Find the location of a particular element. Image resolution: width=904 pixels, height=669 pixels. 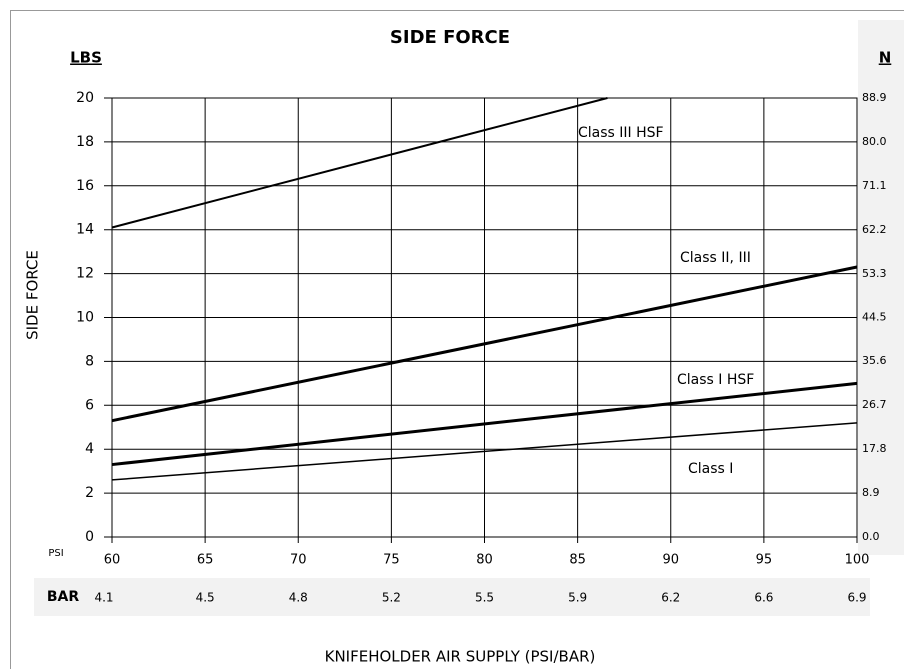

right-axis-band is located at coordinates (881, 287).